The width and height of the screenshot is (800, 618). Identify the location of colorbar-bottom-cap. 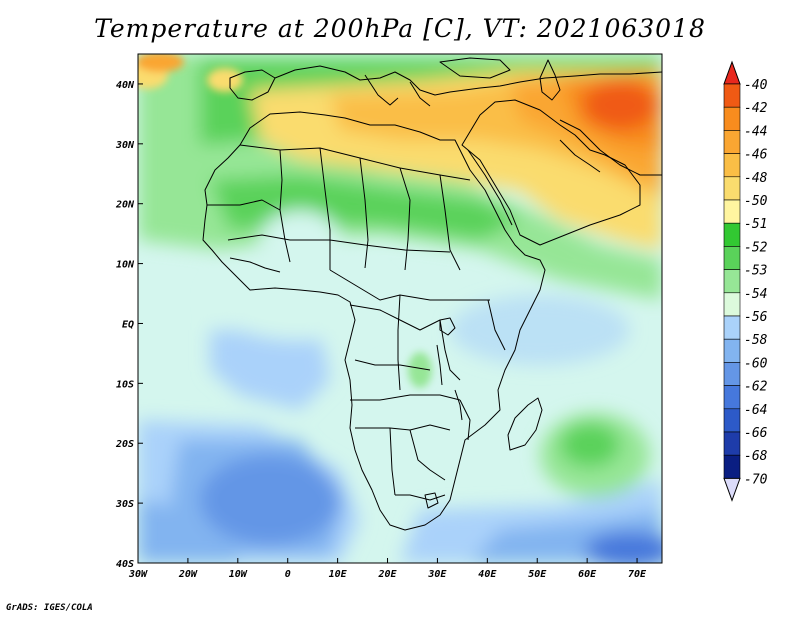
(732, 489).